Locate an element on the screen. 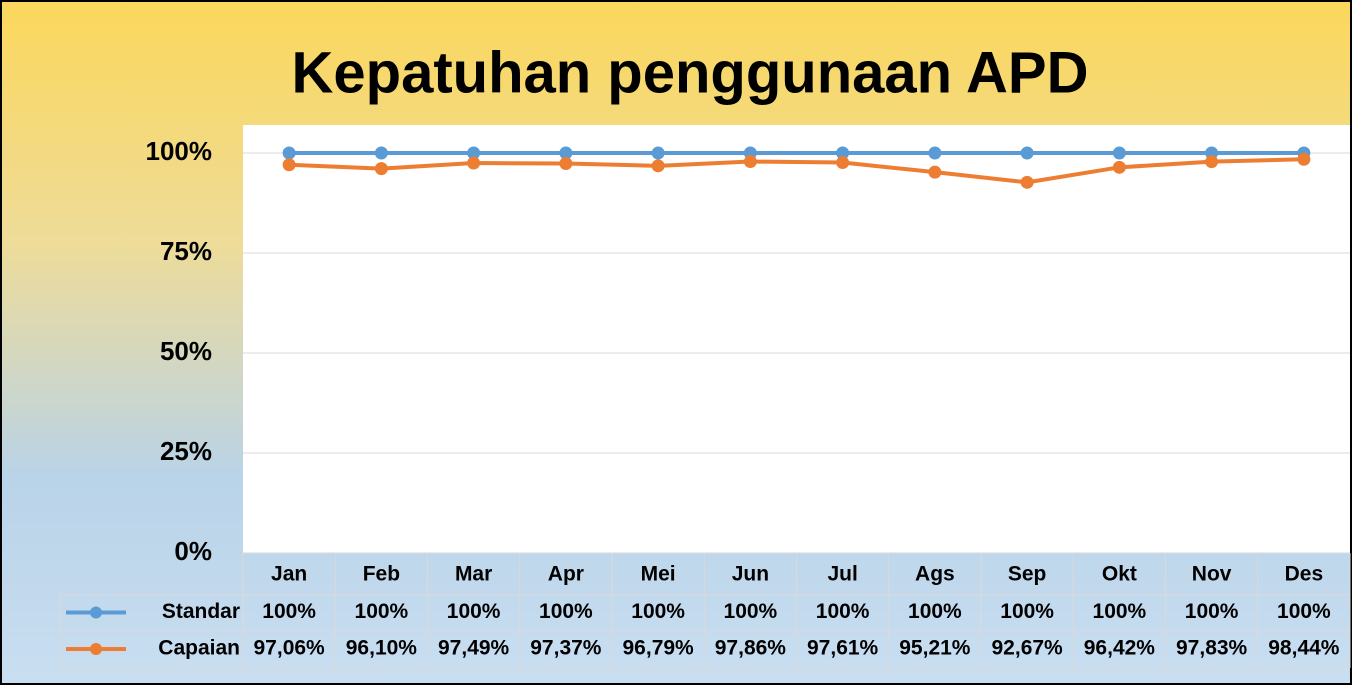 The width and height of the screenshot is (1352, 685). x-tick-label: Jul is located at coordinates (842, 574).